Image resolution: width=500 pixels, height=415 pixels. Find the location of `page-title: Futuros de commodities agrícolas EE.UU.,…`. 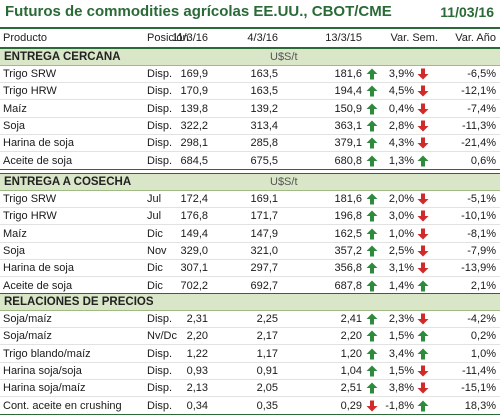

page-title: Futuros de commodities agrícolas EE.UU.,… is located at coordinates (198, 11).